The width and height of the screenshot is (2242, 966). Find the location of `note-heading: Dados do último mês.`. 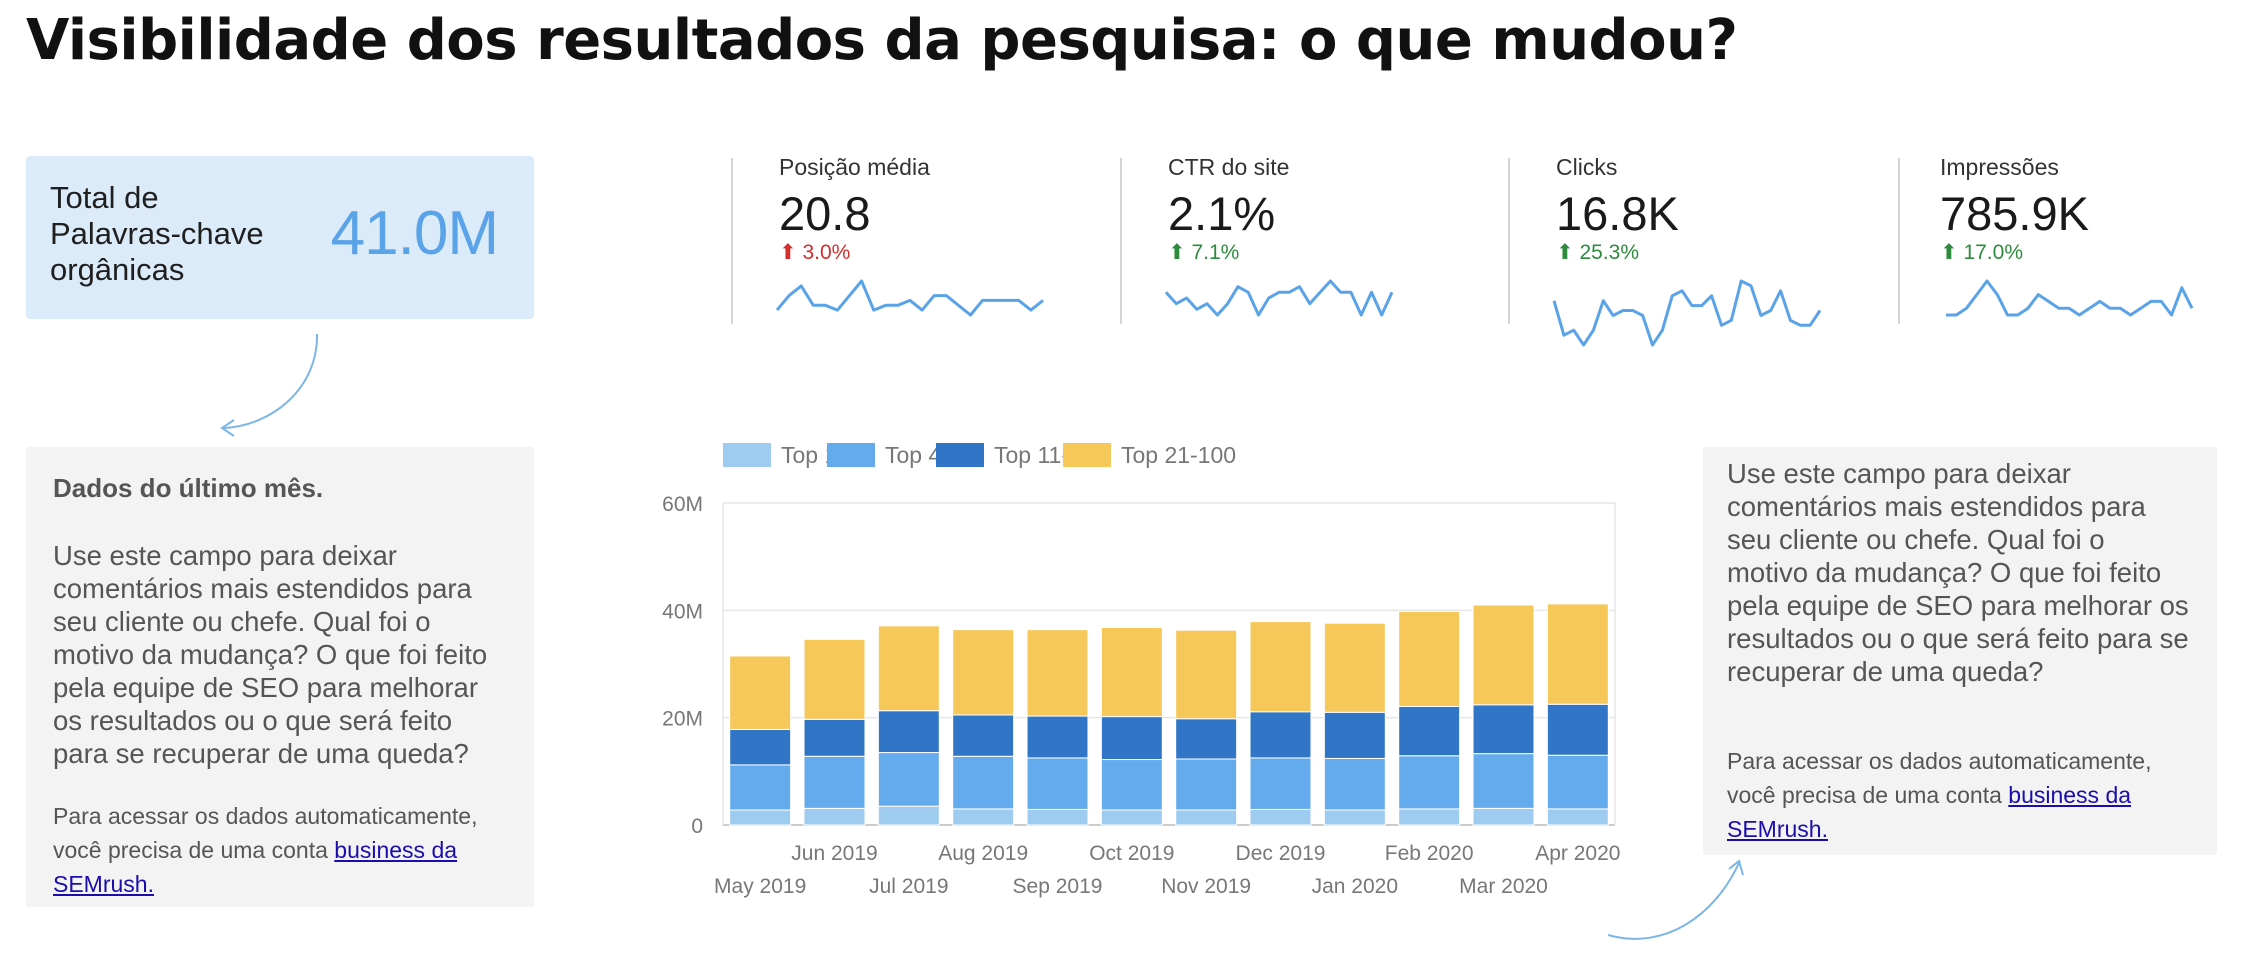

note-heading: Dados do último mês. is located at coordinates (188, 488).